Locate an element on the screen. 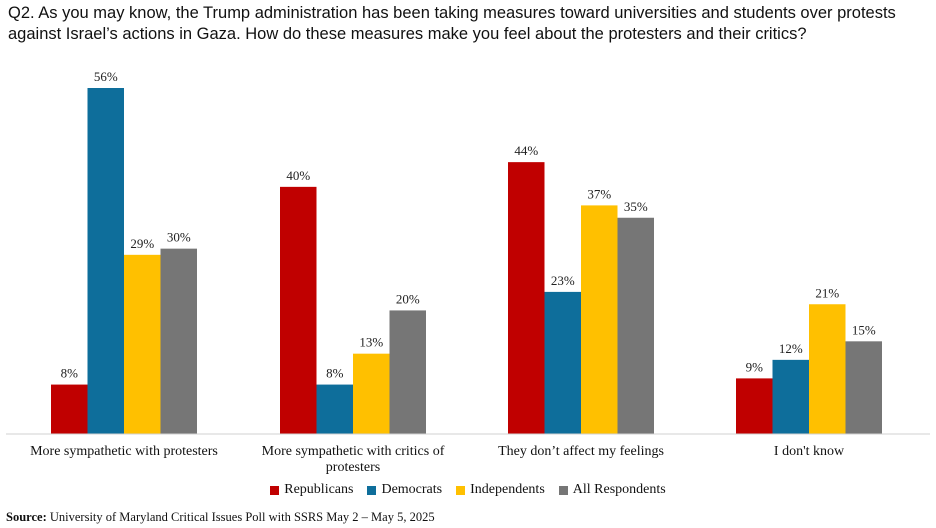 The width and height of the screenshot is (936, 528). data-label-democrats-1: 8% is located at coordinates (335, 373).